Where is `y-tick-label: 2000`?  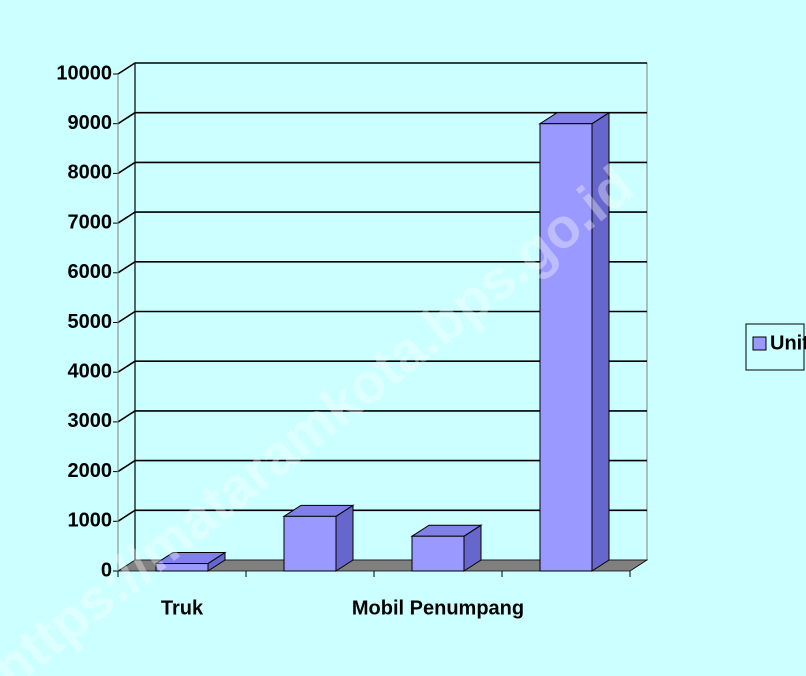
y-tick-label: 2000 is located at coordinates (90, 471).